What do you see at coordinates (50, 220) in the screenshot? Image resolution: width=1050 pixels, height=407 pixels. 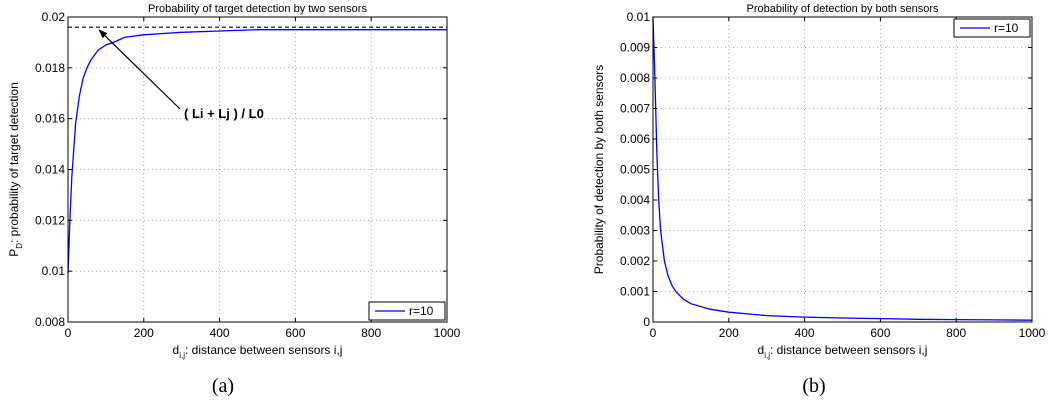 I see `y-tick-label: 0.012` at bounding box center [50, 220].